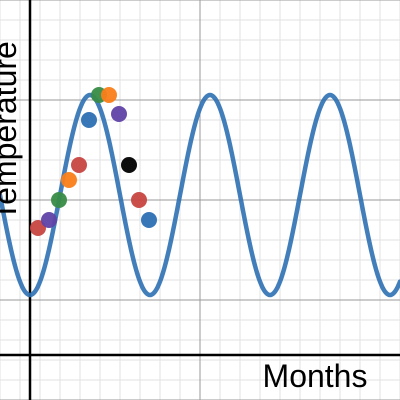 The width and height of the screenshot is (400, 400). I want to click on x-axis-label: Months, so click(315, 376).